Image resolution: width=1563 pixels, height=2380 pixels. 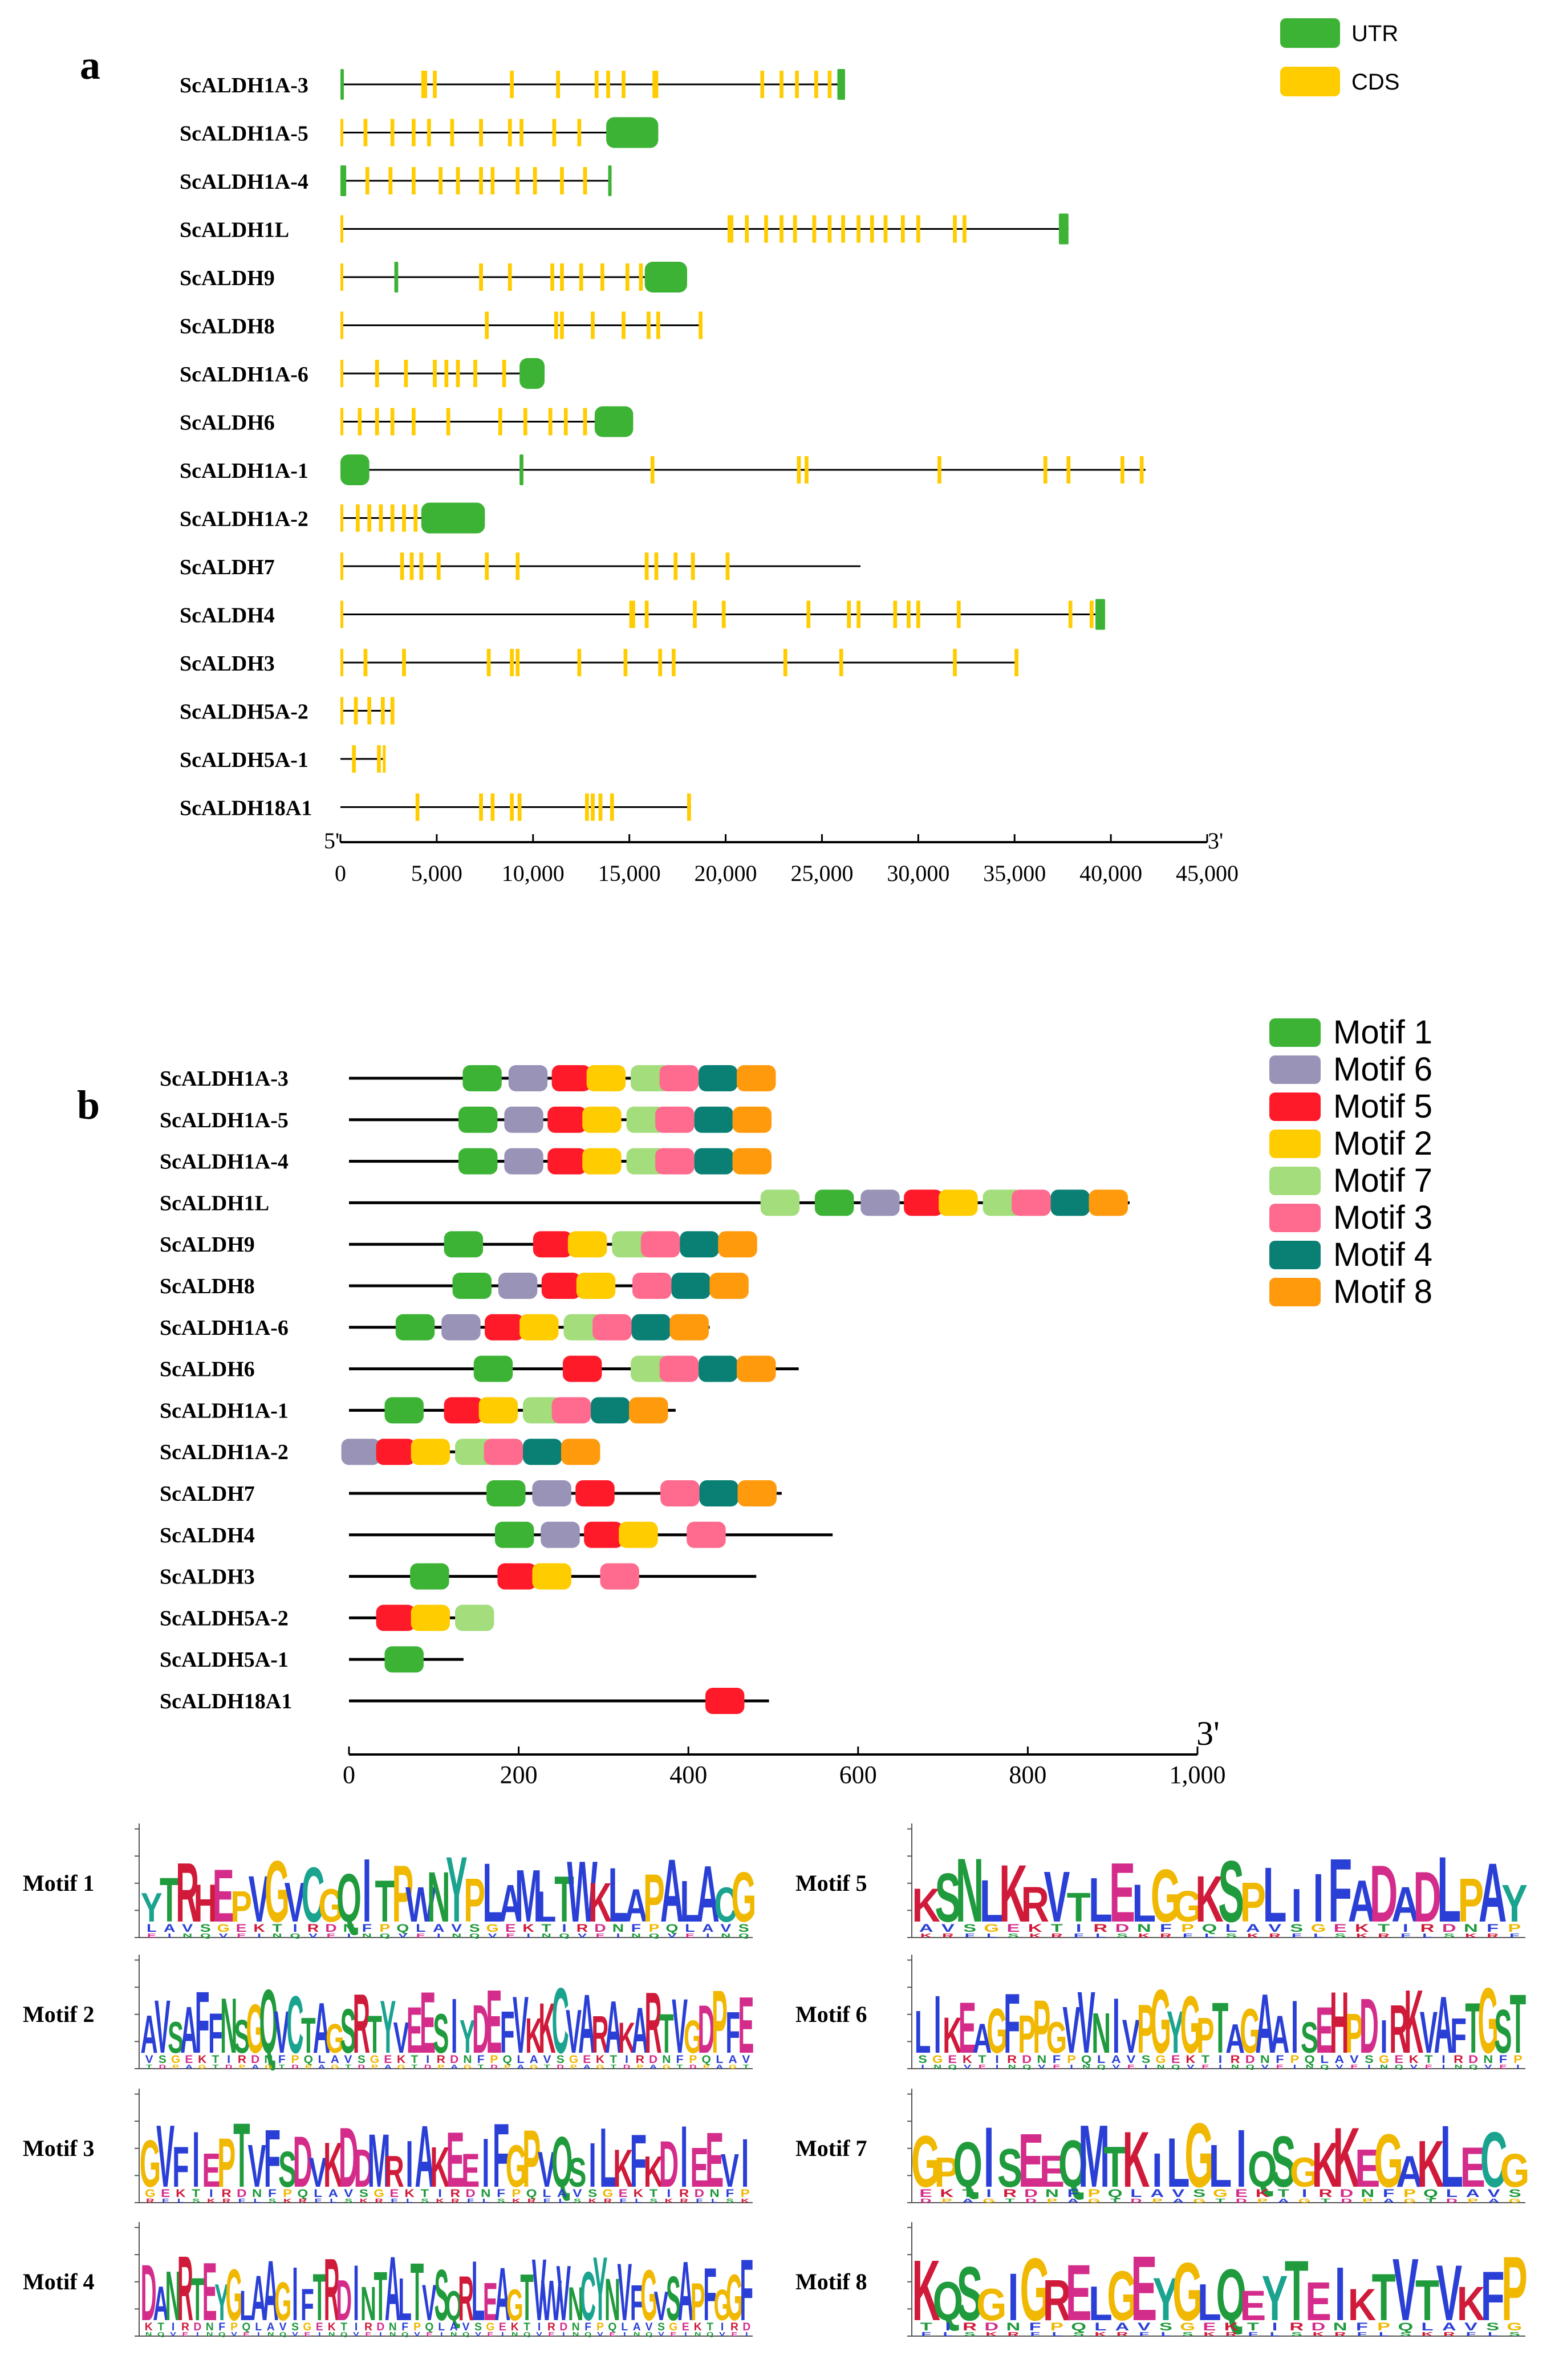 What do you see at coordinates (454, 1286) in the screenshot?
I see `protein-track: ScALDH8` at bounding box center [454, 1286].